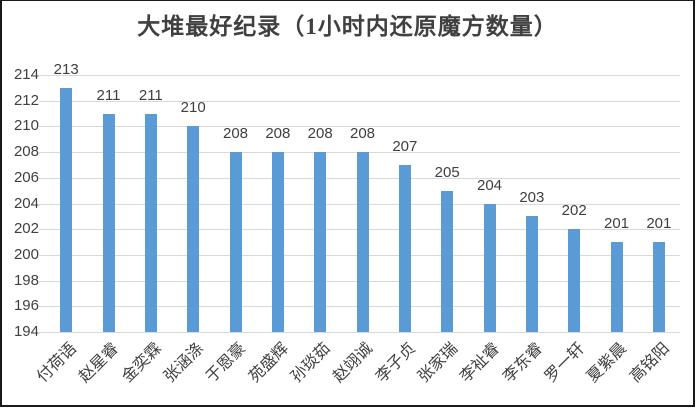  What do you see at coordinates (66, 69) in the screenshot?
I see `data-label: 213` at bounding box center [66, 69].